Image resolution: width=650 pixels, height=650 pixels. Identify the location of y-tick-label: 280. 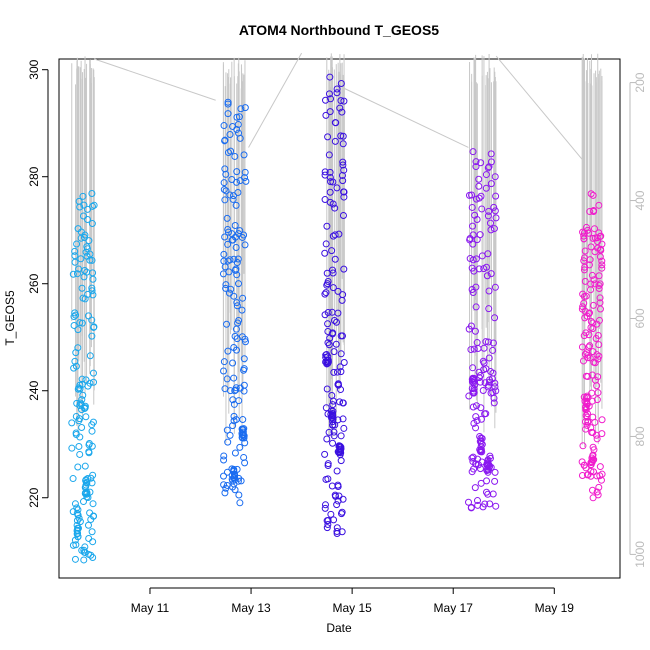
(34, 176).